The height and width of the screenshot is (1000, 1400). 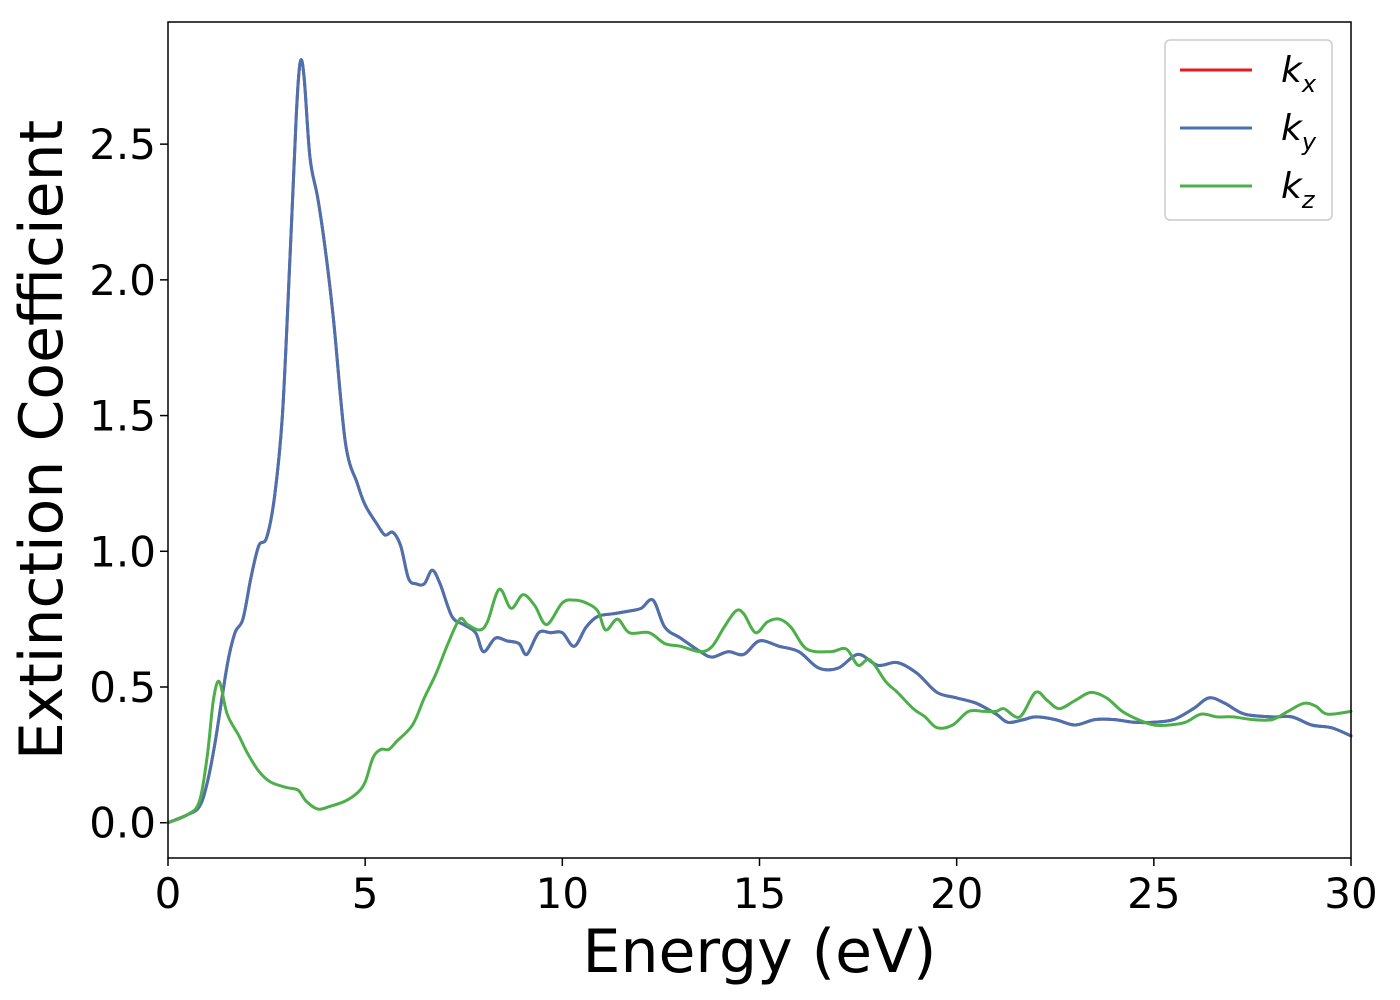 What do you see at coordinates (365, 893) in the screenshot?
I see `x-tick-label: 5` at bounding box center [365, 893].